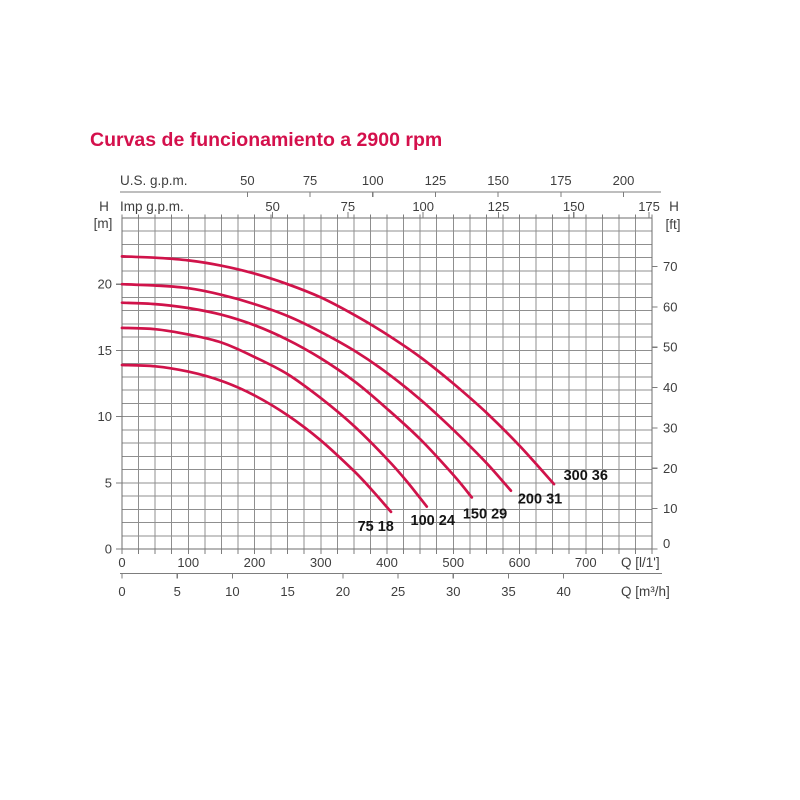  I want to click on q-m3h-tick-label: 40, so click(563, 591).